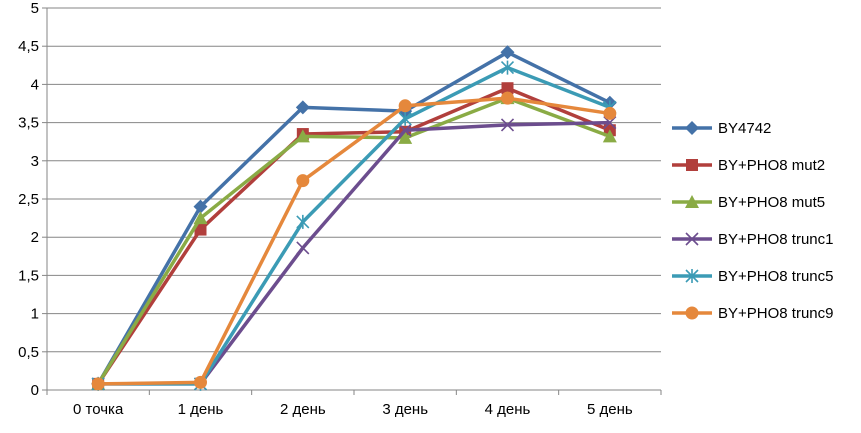 The height and width of the screenshot is (433, 861). What do you see at coordinates (28, 46) in the screenshot?
I see `y-tick-label: 4,5` at bounding box center [28, 46].